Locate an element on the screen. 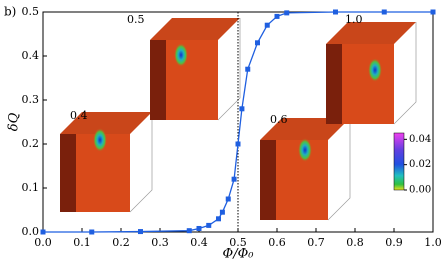 The height and width of the screenshot is (263, 447). x-tick-label: 1.0 is located at coordinates (433, 242).